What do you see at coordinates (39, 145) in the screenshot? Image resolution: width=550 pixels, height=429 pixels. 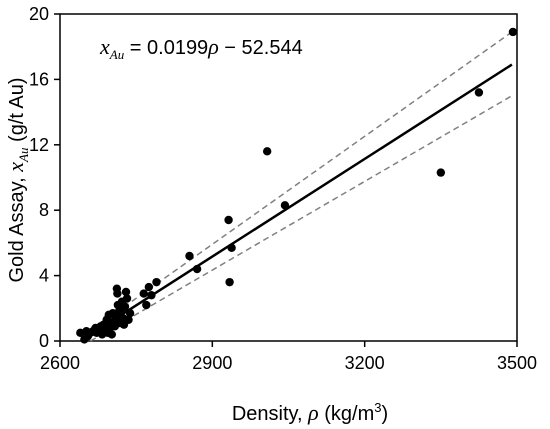 I see `y-tick-label: 12` at bounding box center [39, 145].